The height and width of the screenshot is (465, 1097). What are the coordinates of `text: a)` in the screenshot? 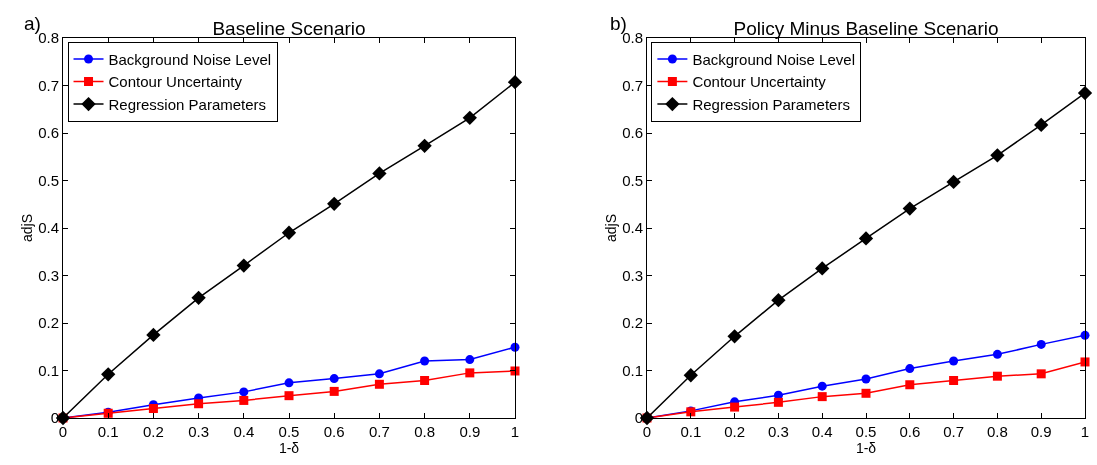 It's located at (32, 23).